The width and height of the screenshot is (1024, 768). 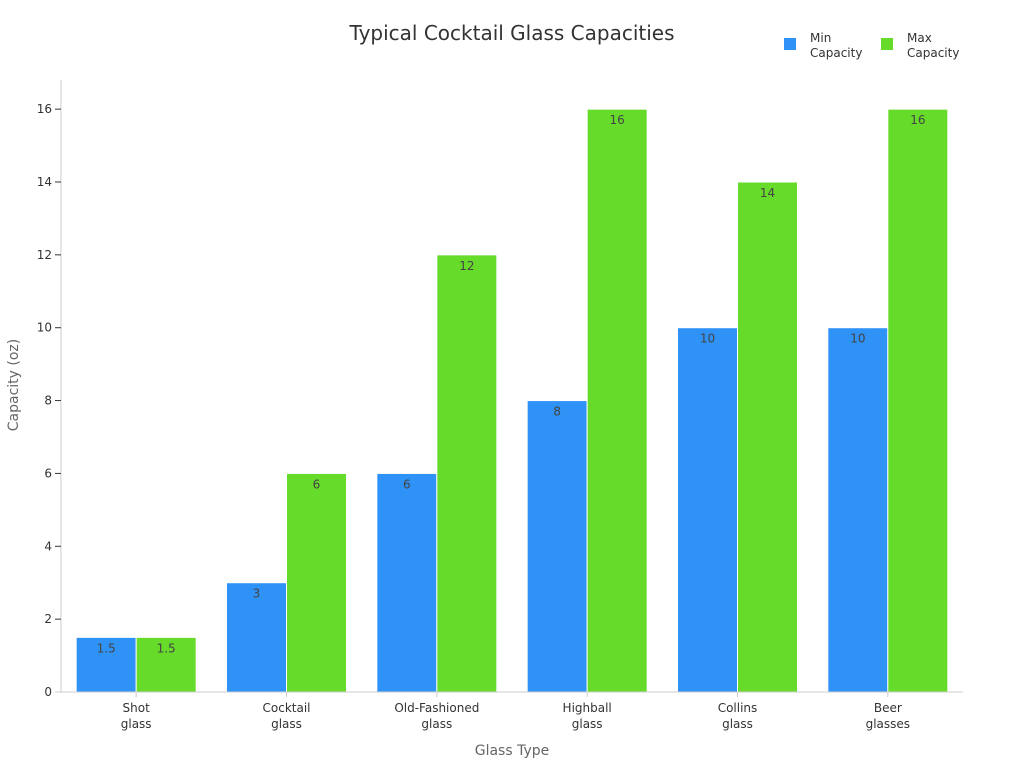 What do you see at coordinates (286, 724) in the screenshot?
I see `x-tick-label-1-1: glass` at bounding box center [286, 724].